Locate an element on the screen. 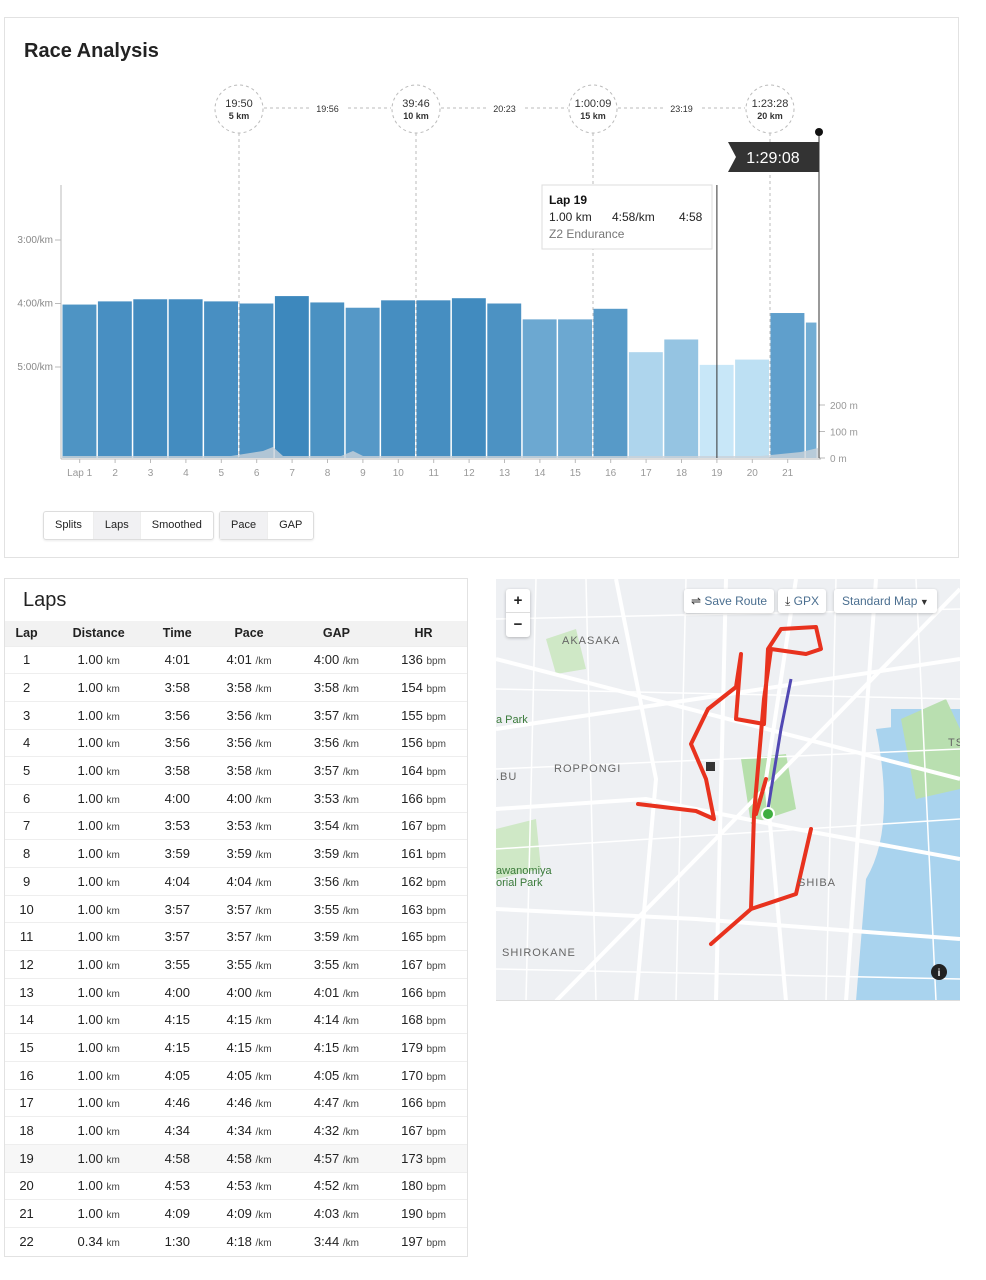  cell-lap: 5 is located at coordinates (27, 770).